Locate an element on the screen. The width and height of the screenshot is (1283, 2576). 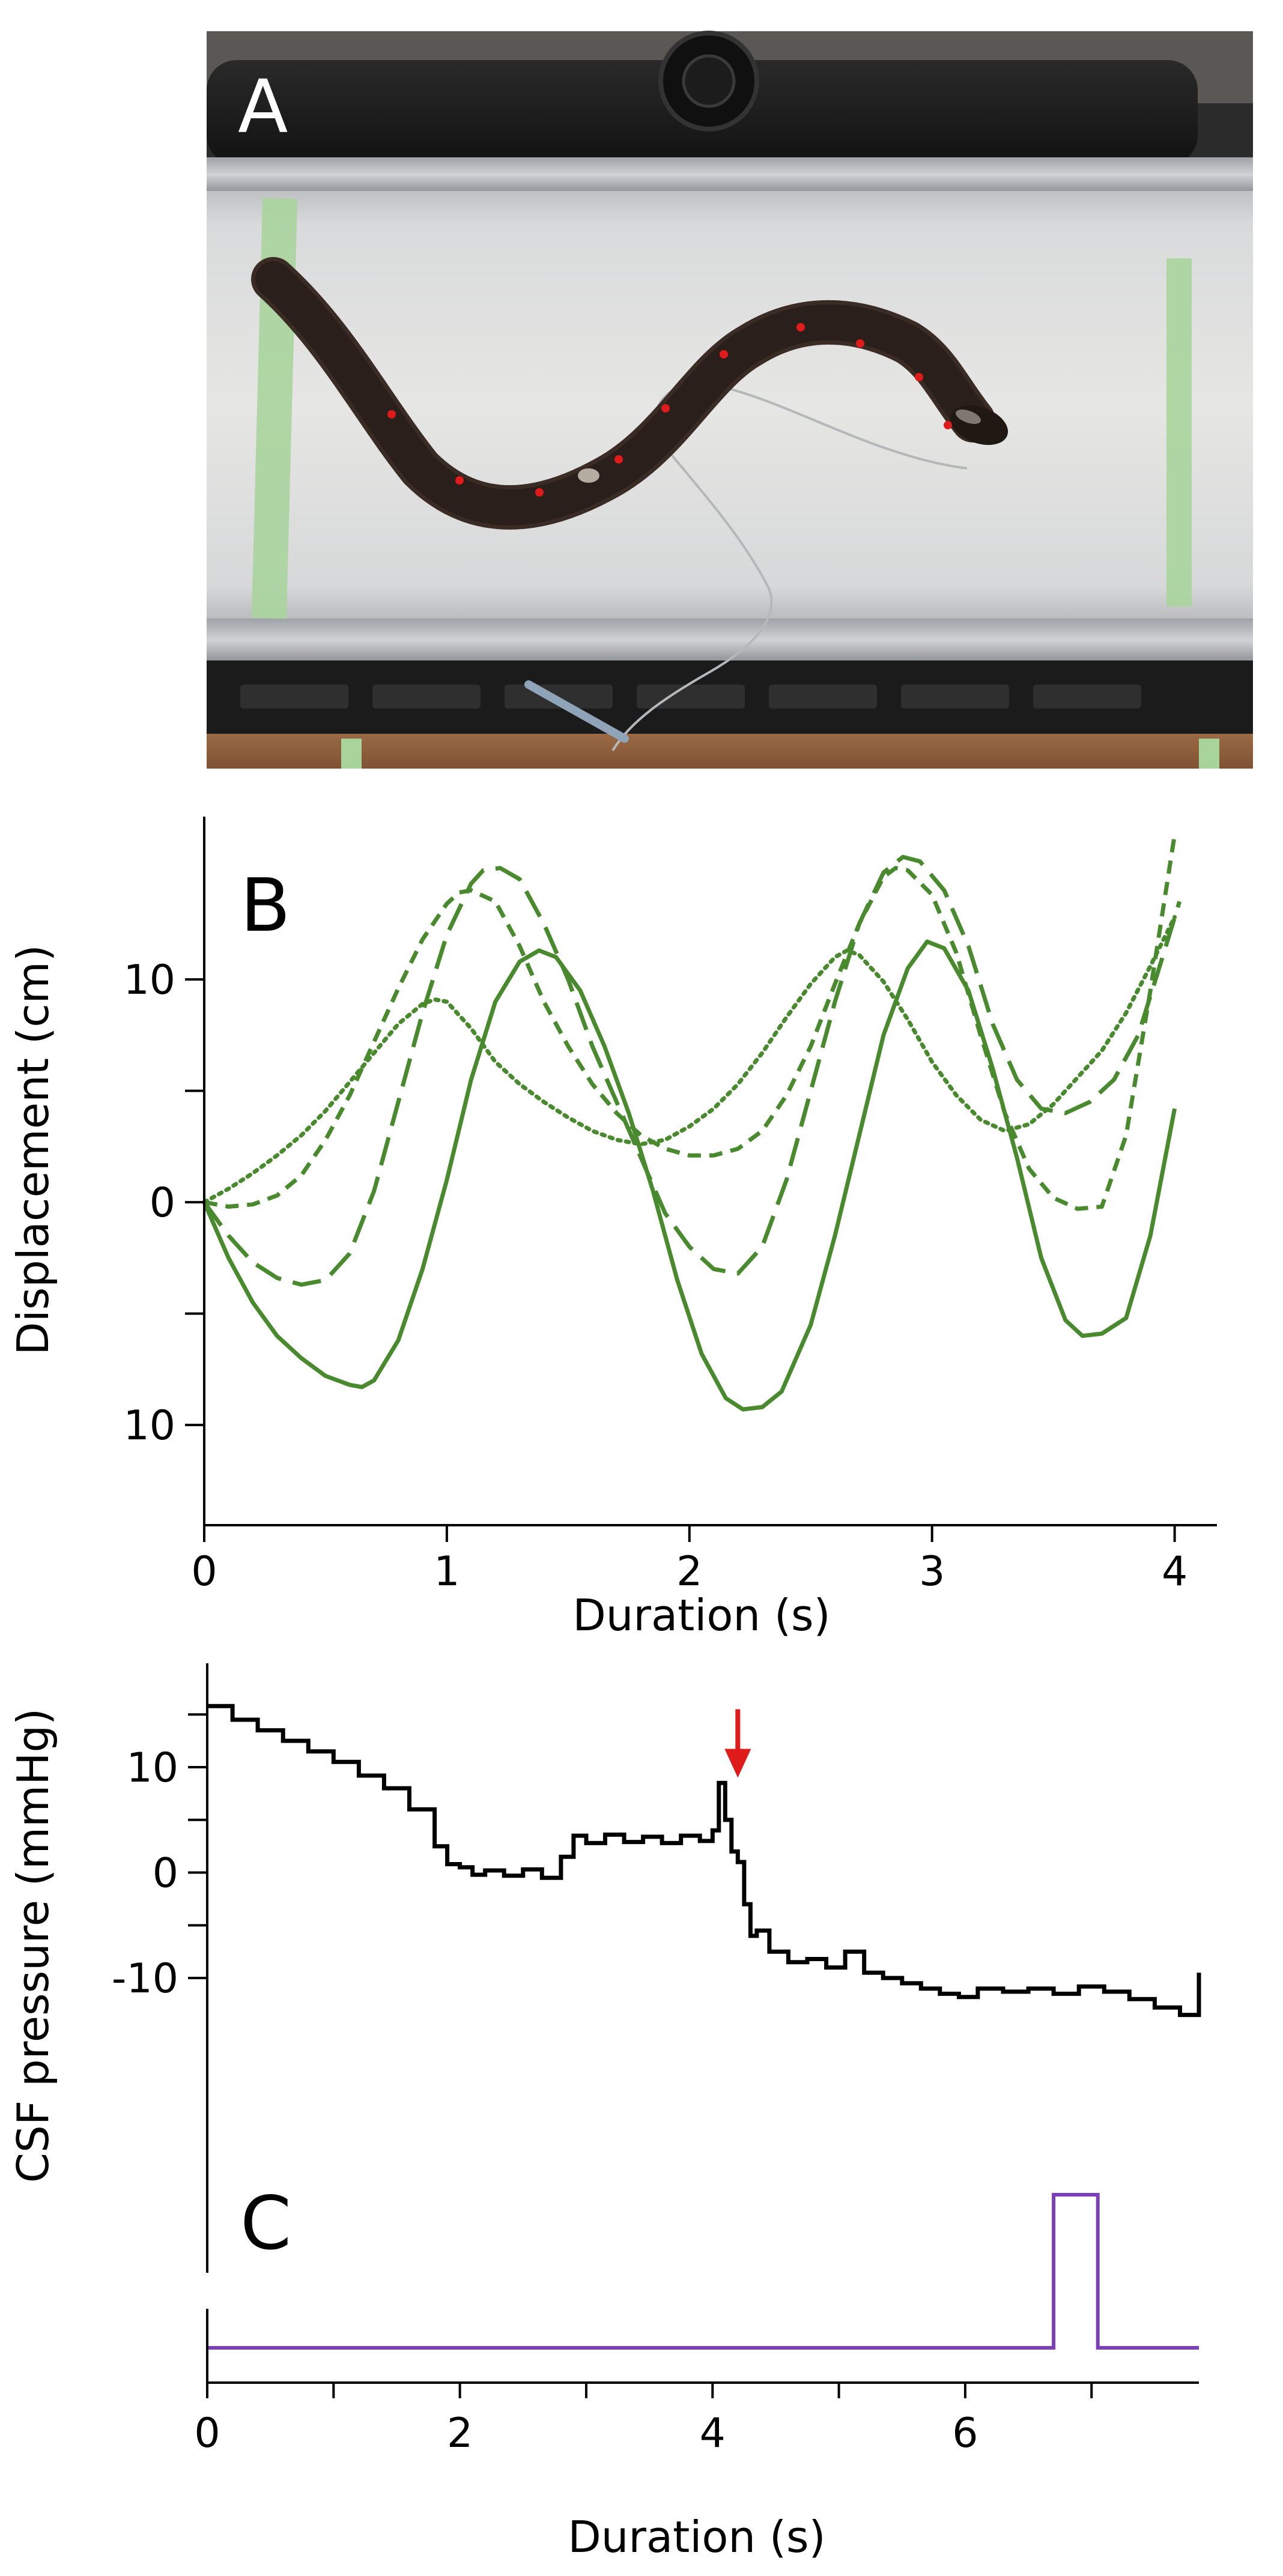
arrow-head is located at coordinates (738, 1764).